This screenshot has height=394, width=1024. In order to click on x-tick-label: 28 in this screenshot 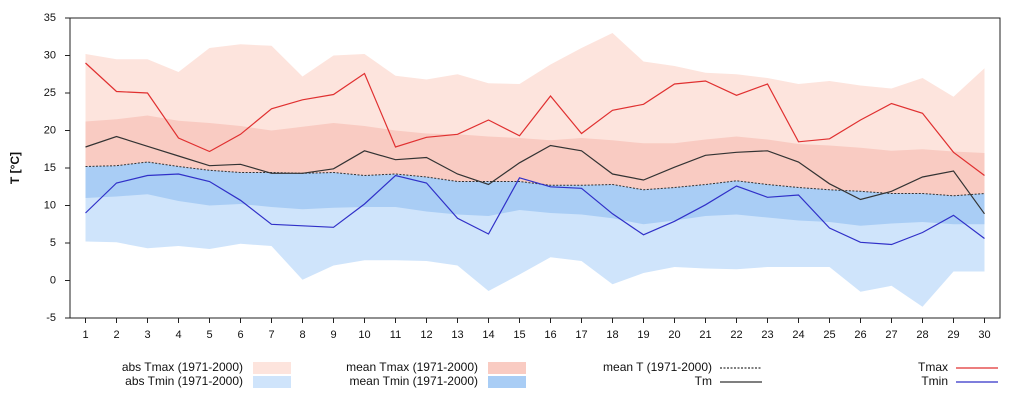, I will do `click(922, 335)`.